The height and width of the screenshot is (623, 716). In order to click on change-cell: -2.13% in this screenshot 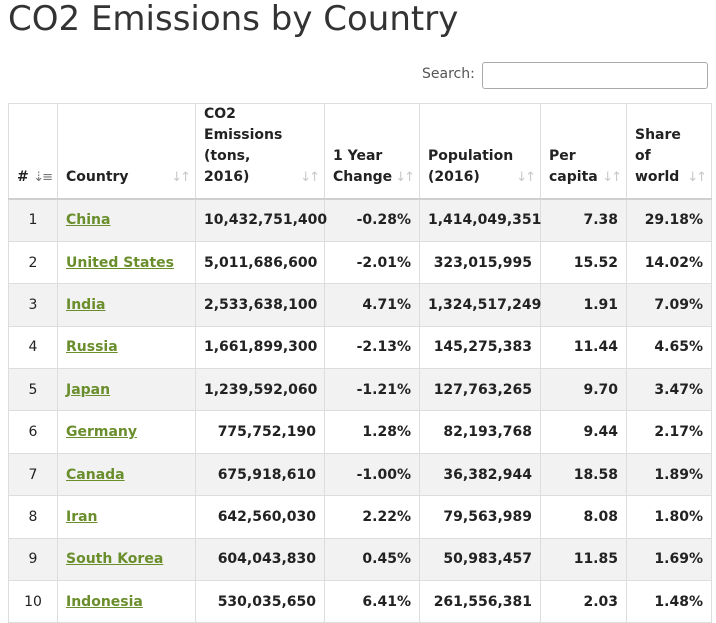, I will do `click(372, 347)`.